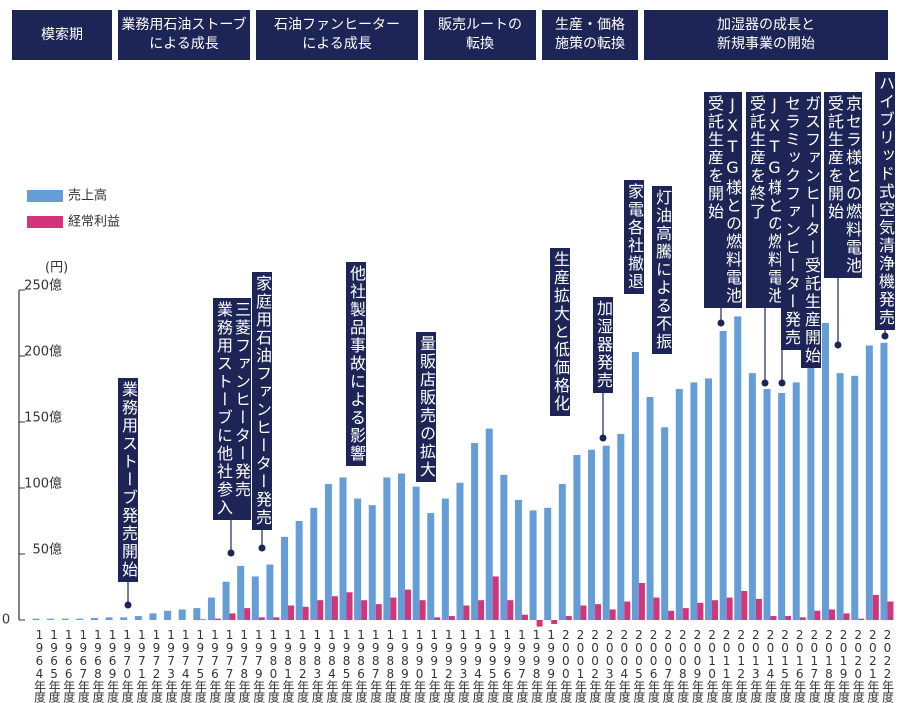  I want to click on annotation: 量販店販売の拡大, so click(426, 407).